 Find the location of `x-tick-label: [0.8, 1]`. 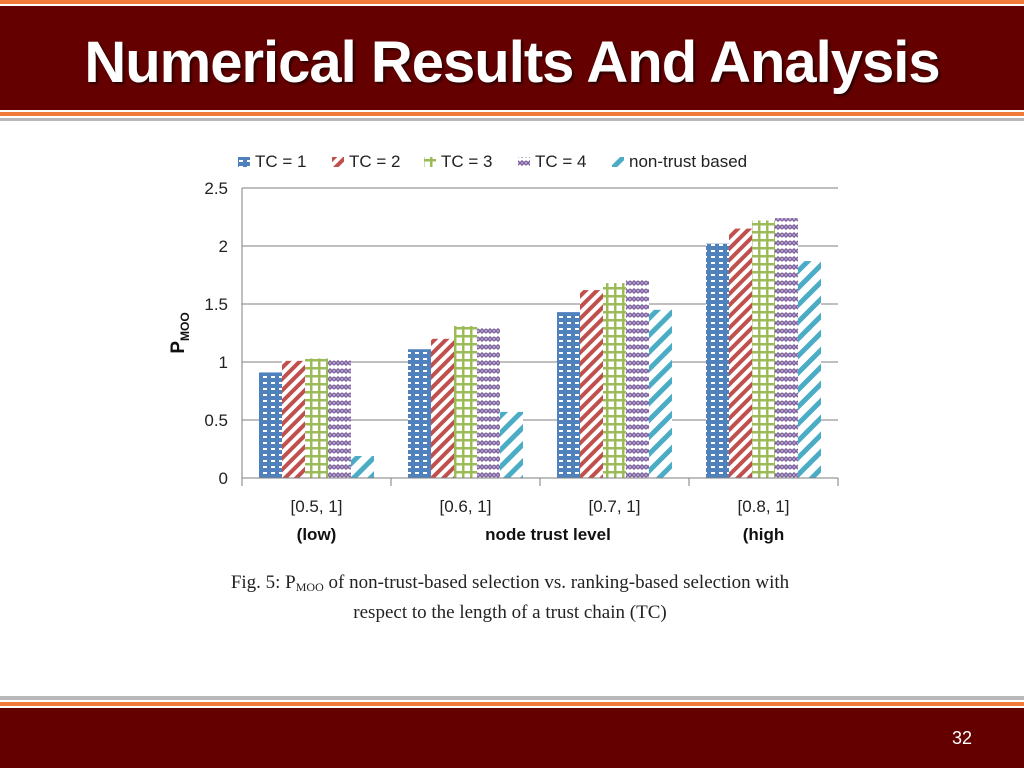

x-tick-label: [0.8, 1] is located at coordinates (764, 506).